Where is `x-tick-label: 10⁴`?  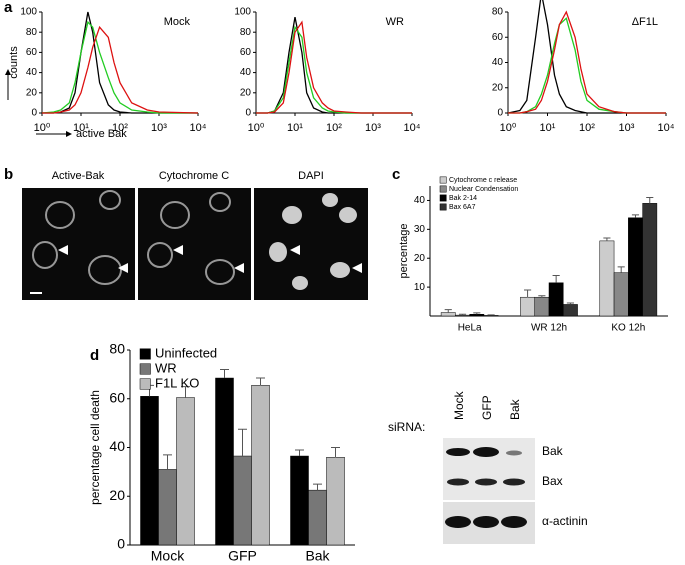
x-tick-label: 10⁴ is located at coordinates (198, 128).